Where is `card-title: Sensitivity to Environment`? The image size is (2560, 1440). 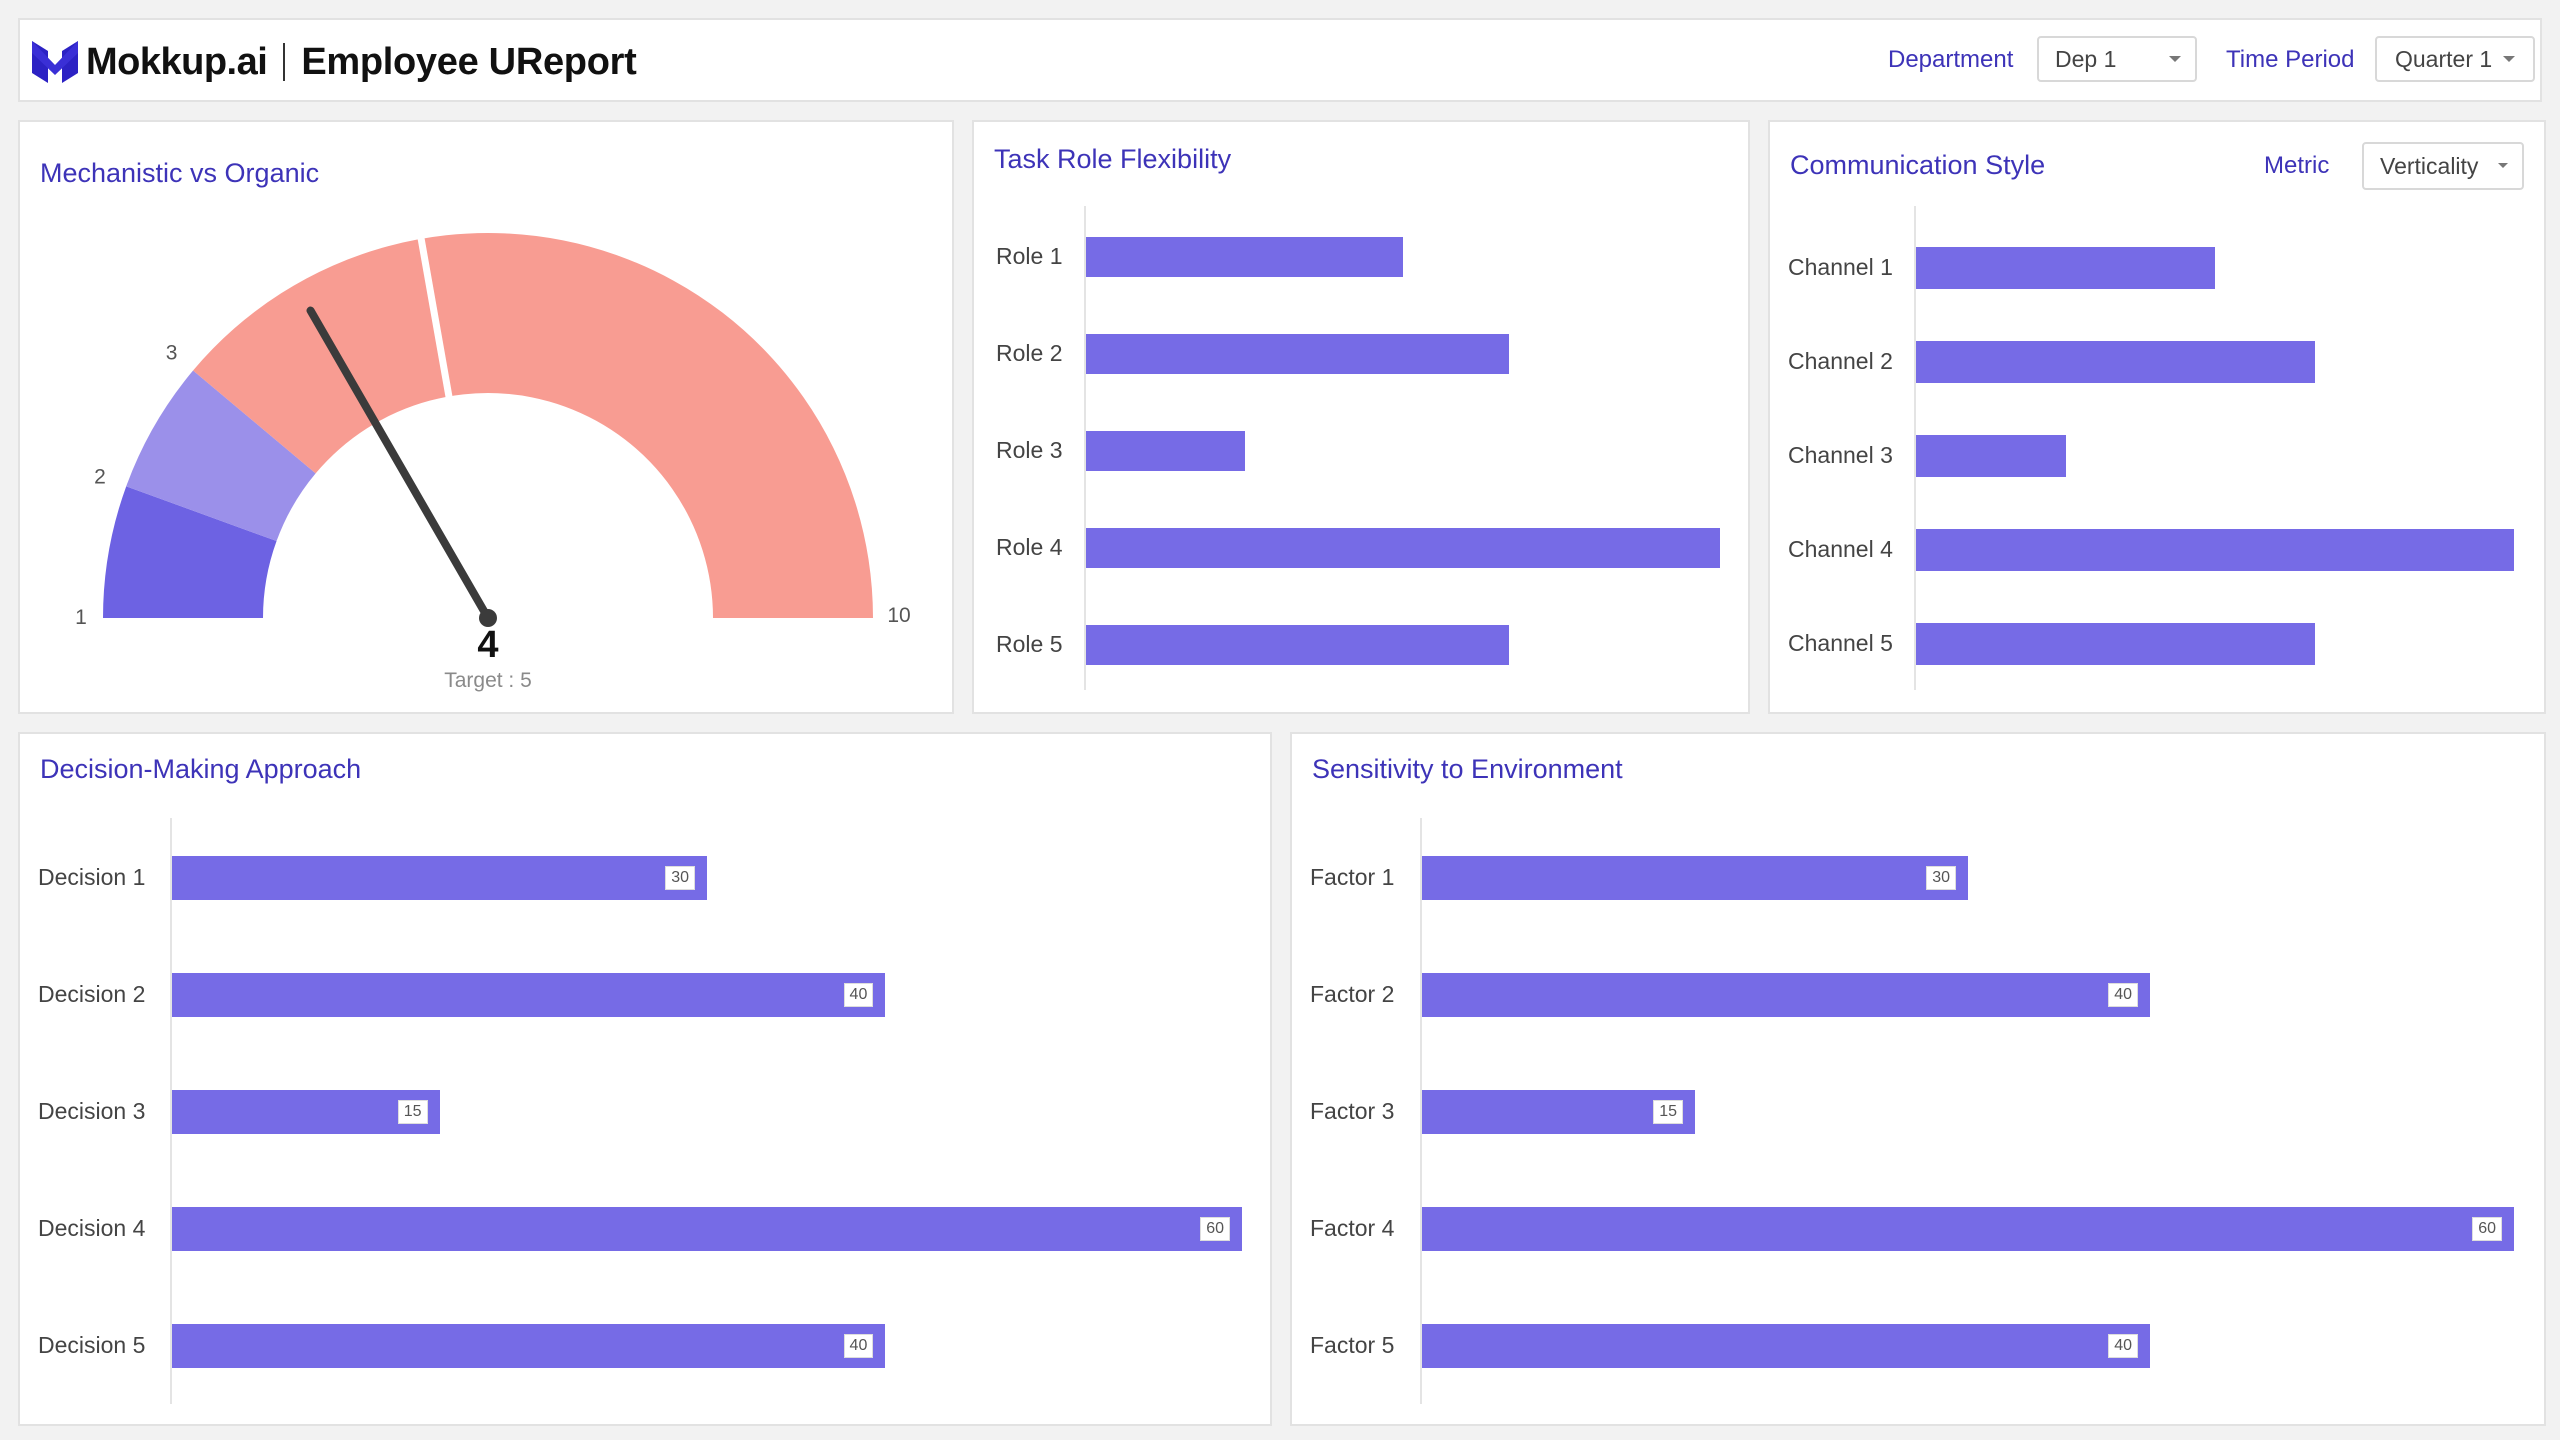 card-title: Sensitivity to Environment is located at coordinates (1467, 769).